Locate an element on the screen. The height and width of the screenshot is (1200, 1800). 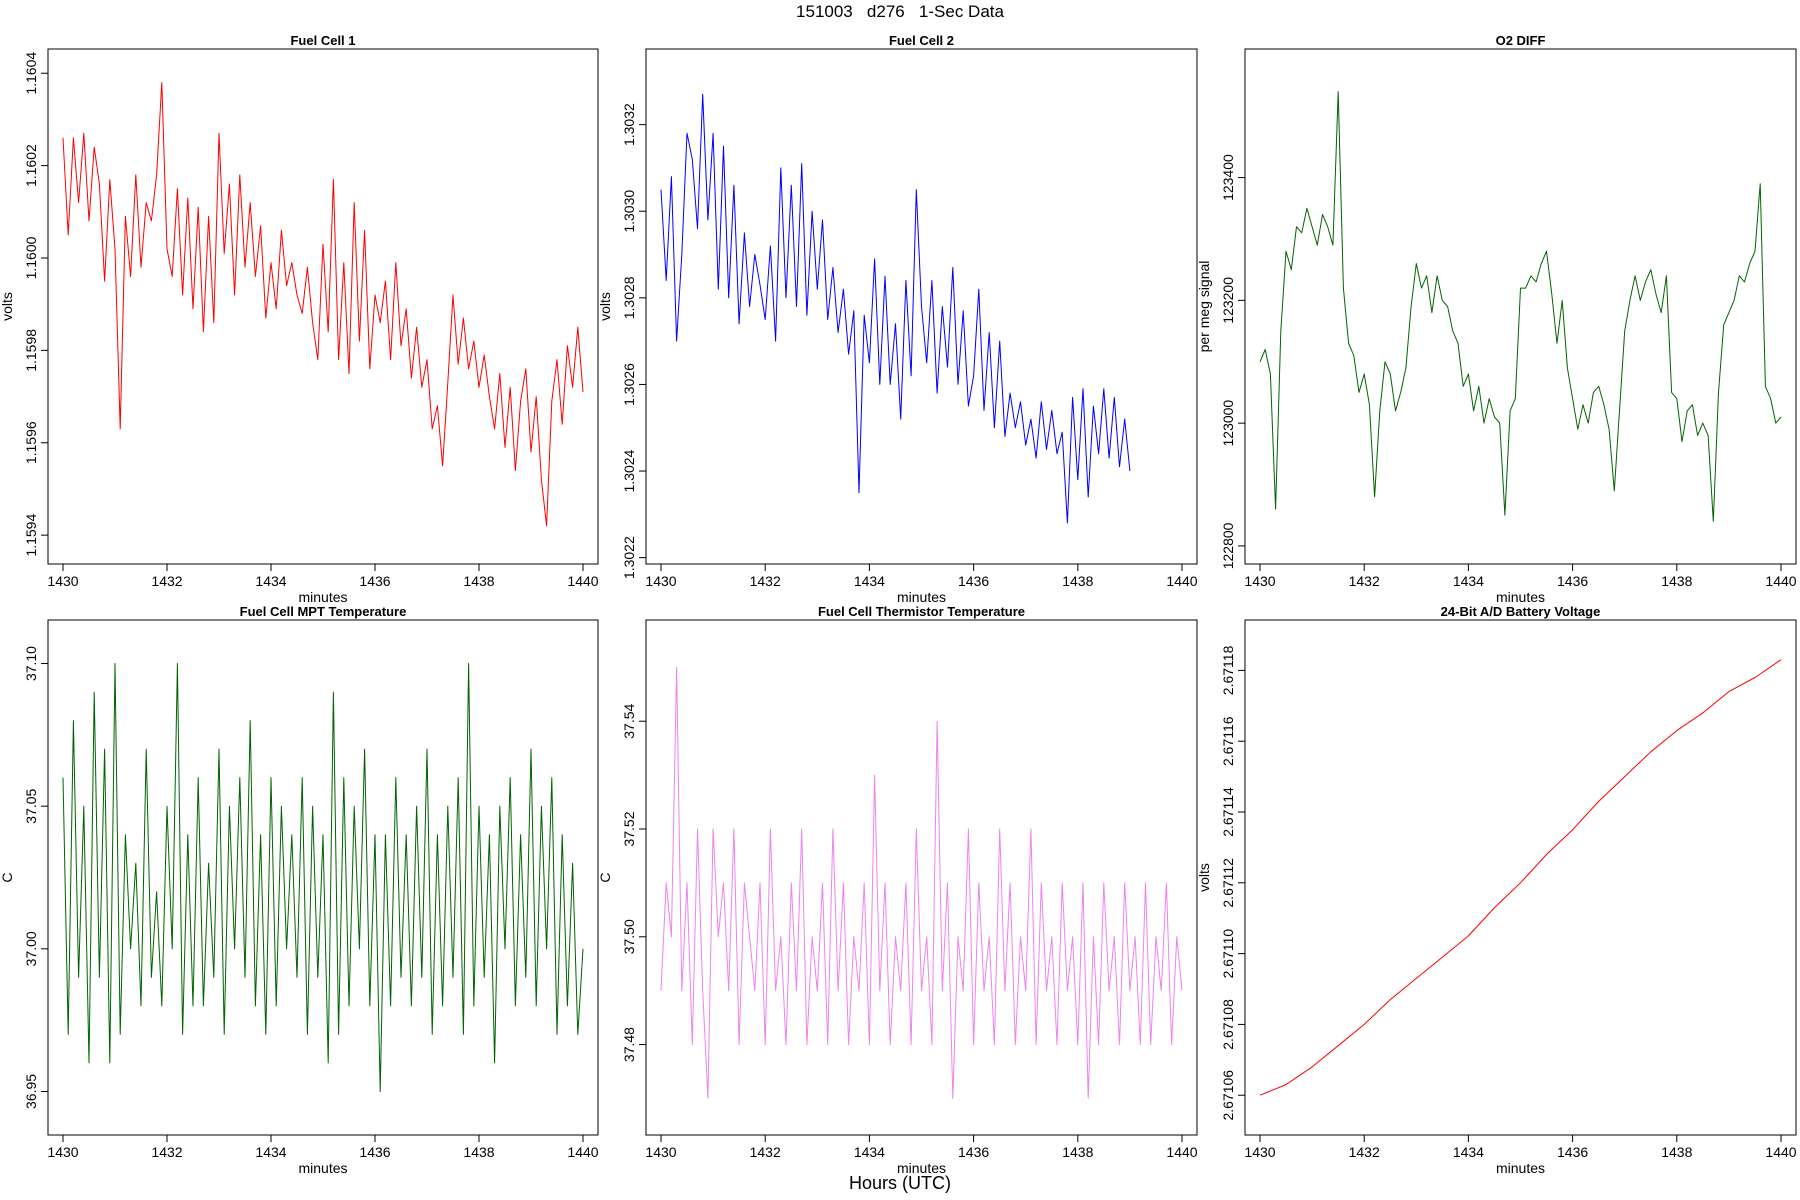
y-tick-label: 1.3028 is located at coordinates (629, 297).